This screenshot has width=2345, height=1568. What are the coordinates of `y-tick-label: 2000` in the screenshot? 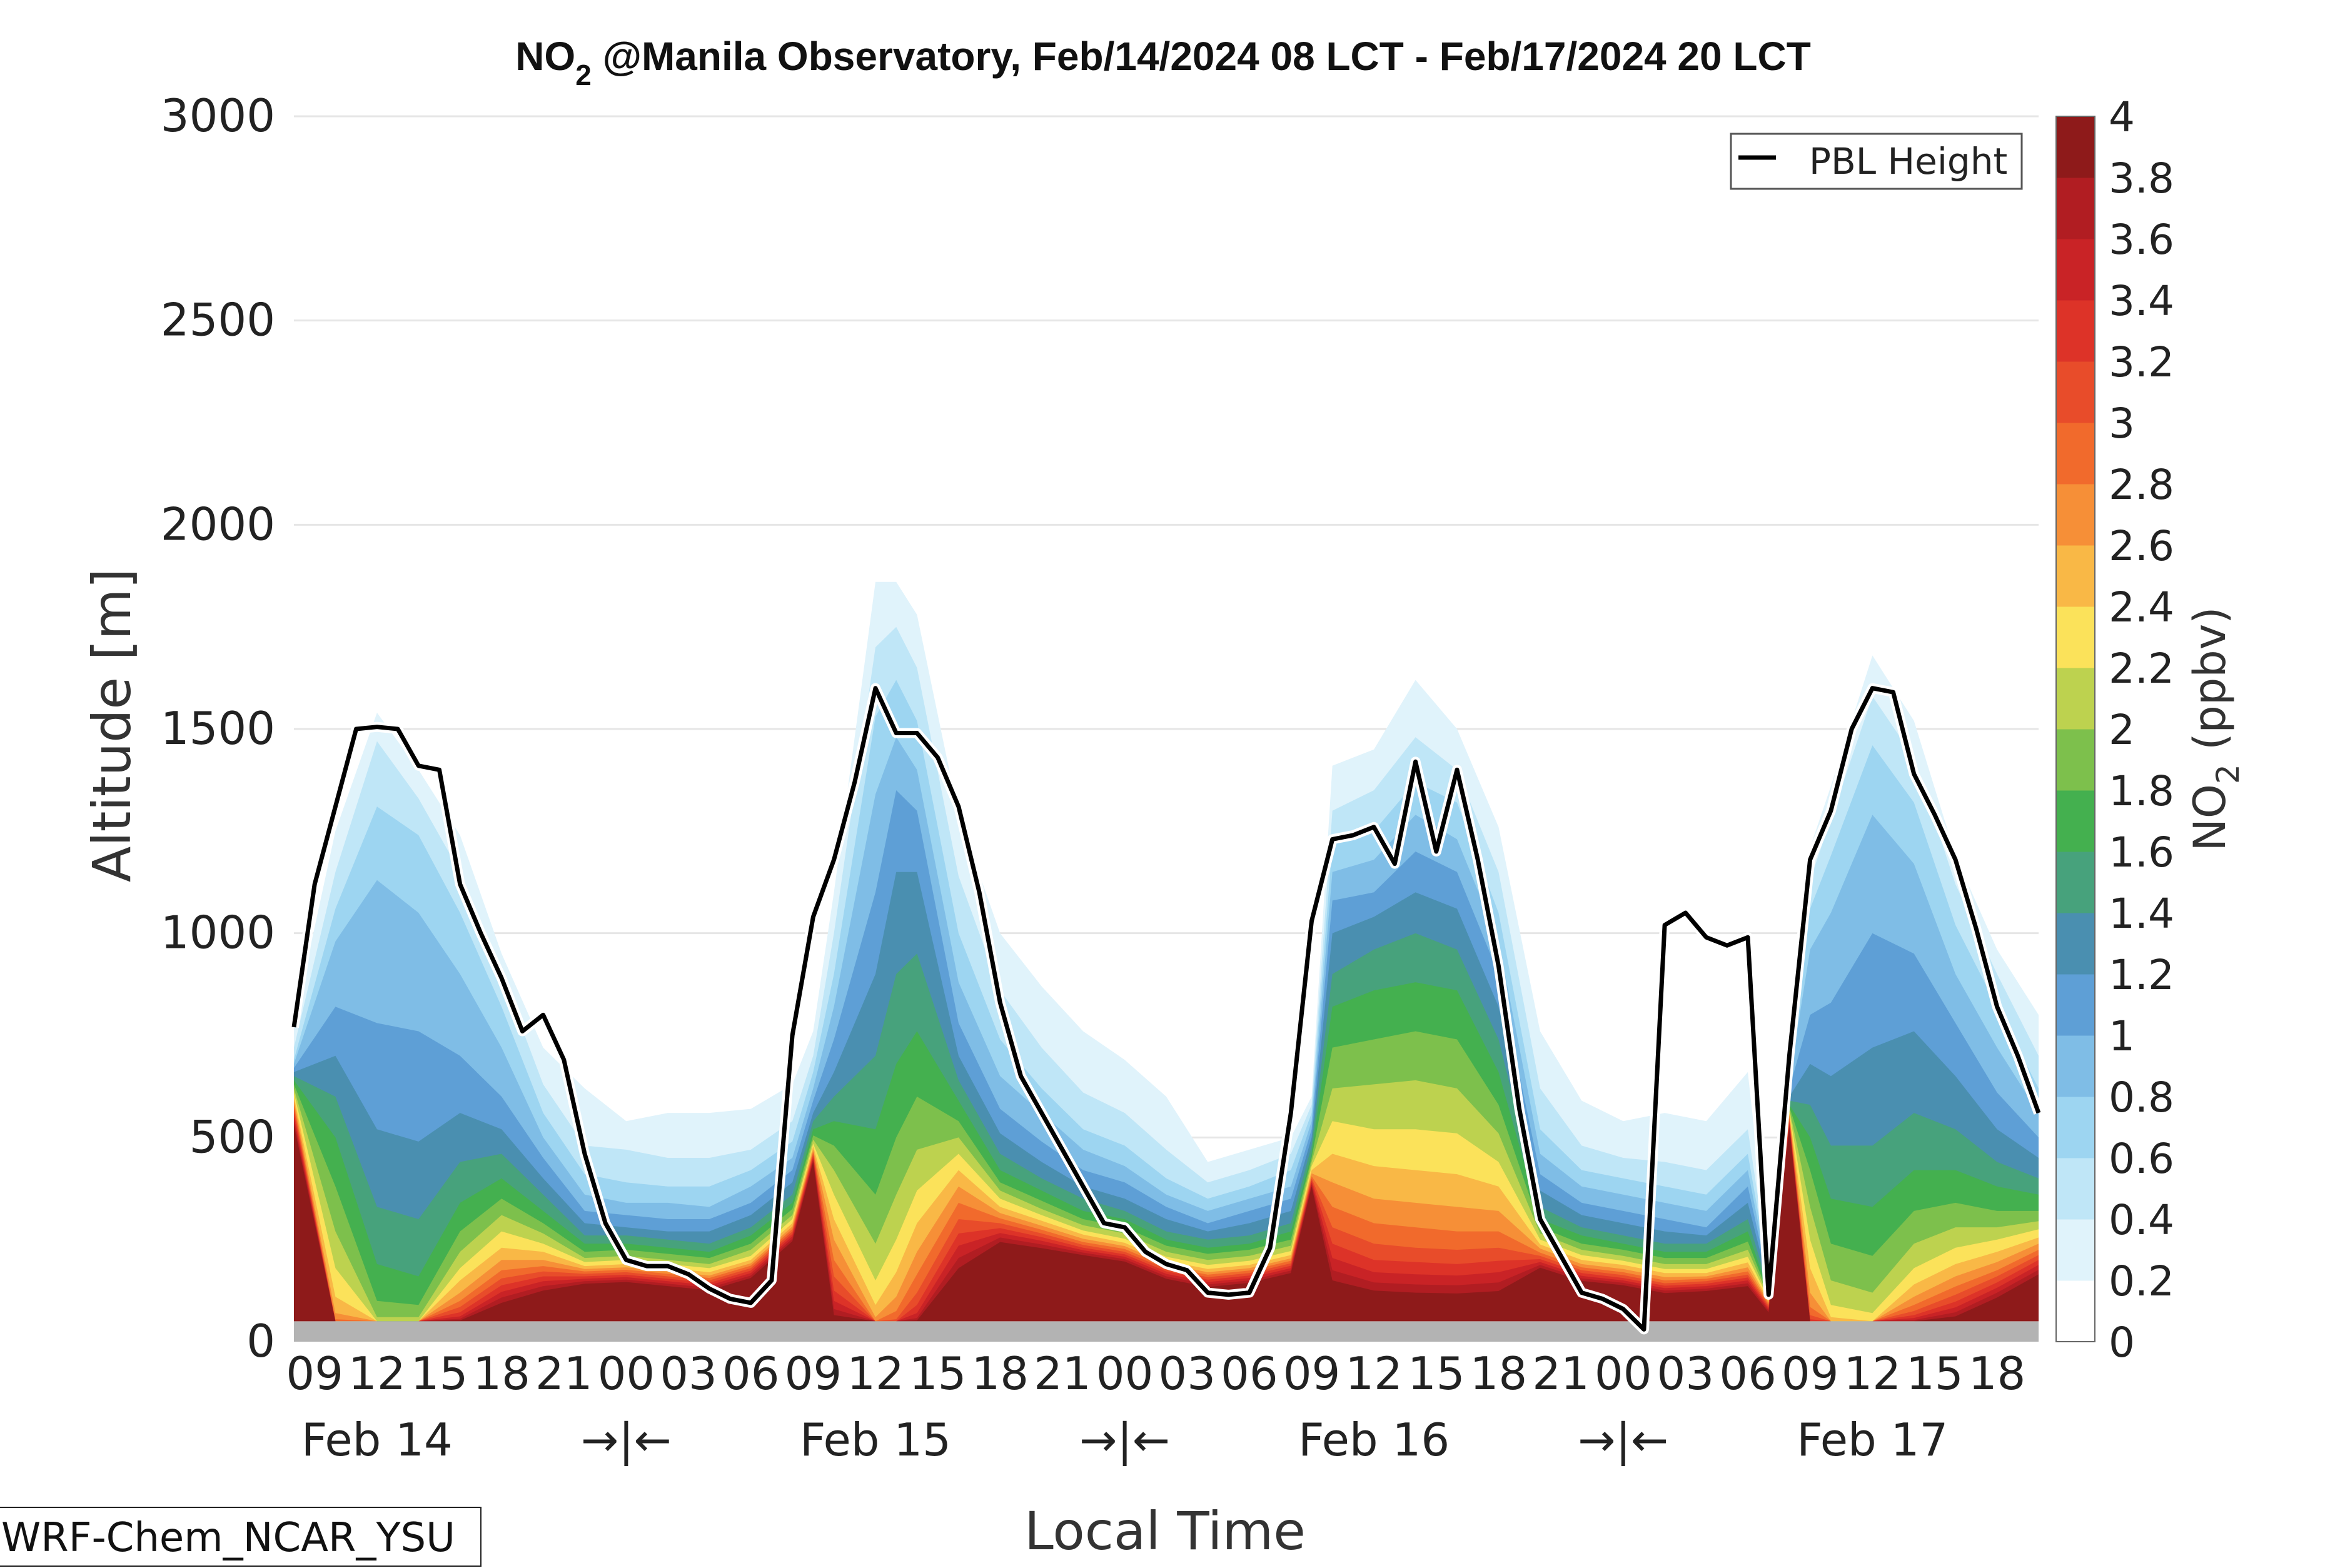 It's located at (218, 524).